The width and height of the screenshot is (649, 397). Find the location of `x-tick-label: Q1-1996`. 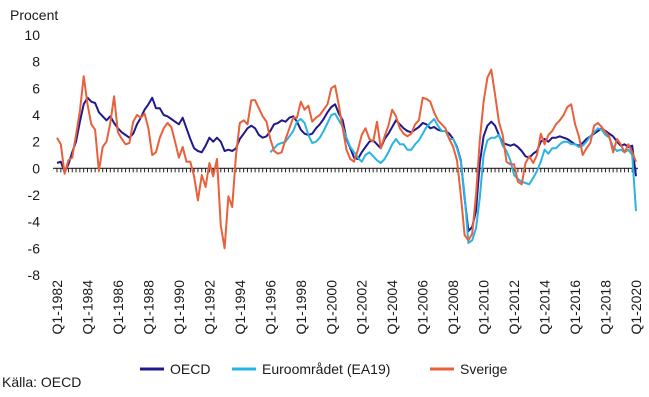

x-tick-label: Q1-1996 is located at coordinates (270, 307).